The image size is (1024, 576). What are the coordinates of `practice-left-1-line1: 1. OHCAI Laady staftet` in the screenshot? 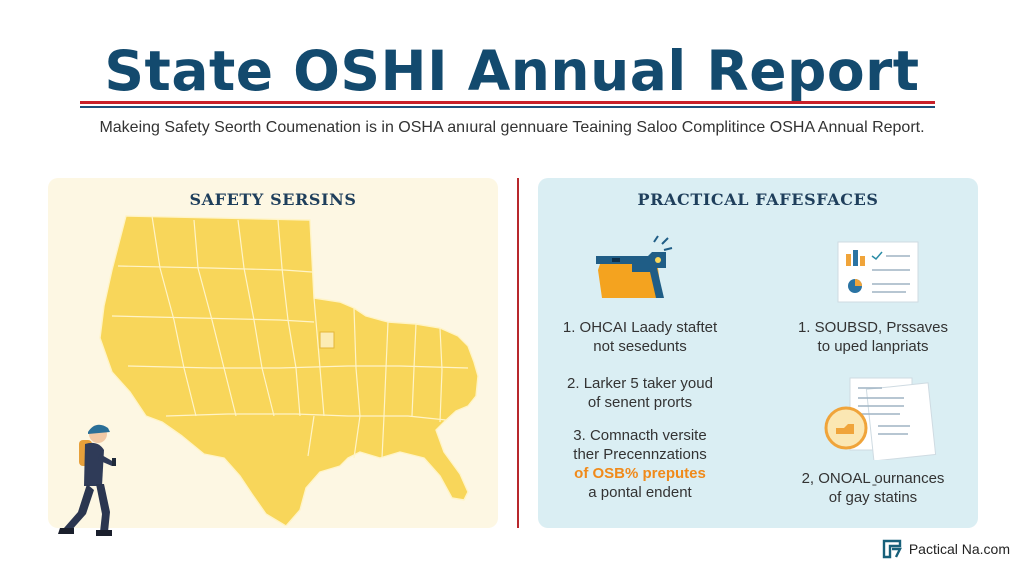 It's located at (640, 327).